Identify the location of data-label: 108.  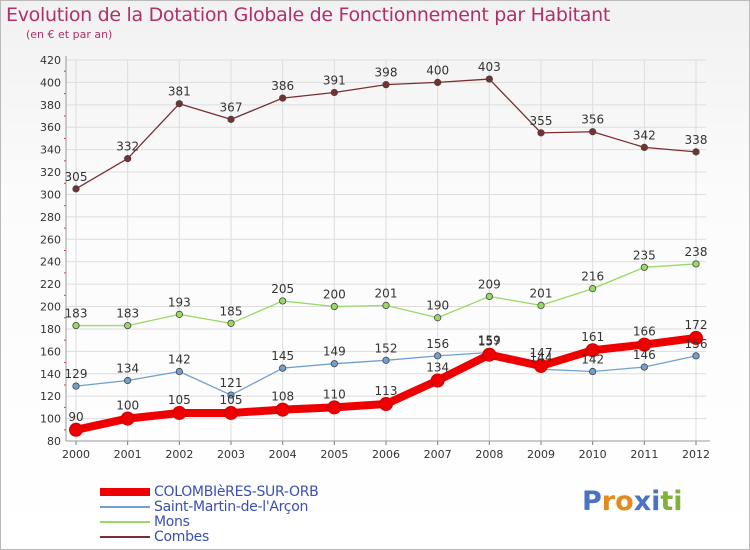
(282, 397).